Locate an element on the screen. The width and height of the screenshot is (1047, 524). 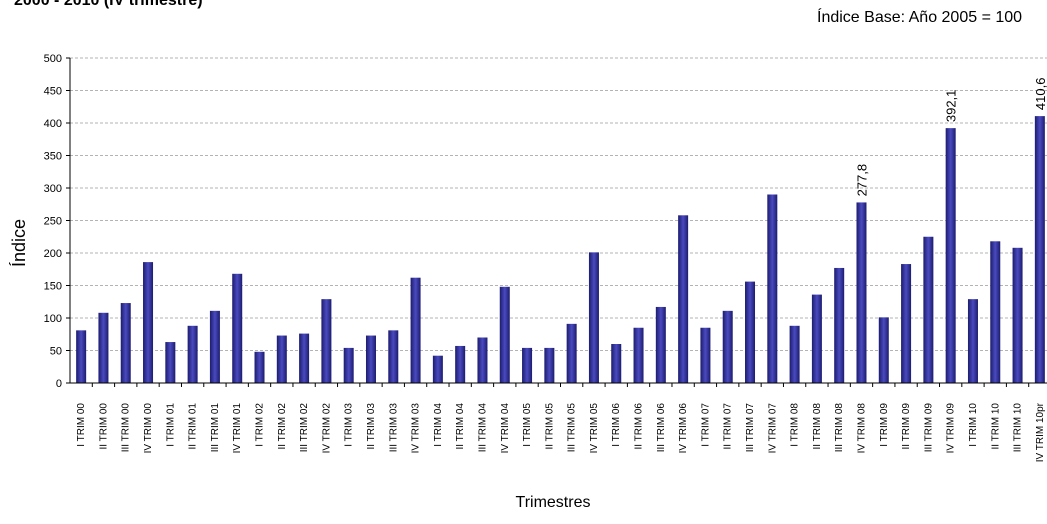
data-labels: 277,8 392,1 410,6 is located at coordinates (950, 137).